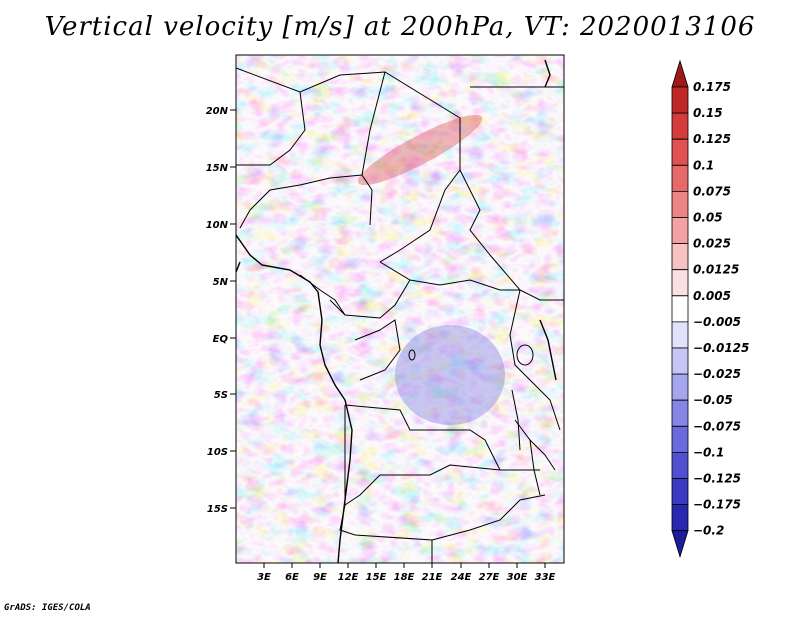 Image resolution: width=800 pixels, height=618 pixels. I want to click on colorbar-label: −0.175, so click(717, 505).